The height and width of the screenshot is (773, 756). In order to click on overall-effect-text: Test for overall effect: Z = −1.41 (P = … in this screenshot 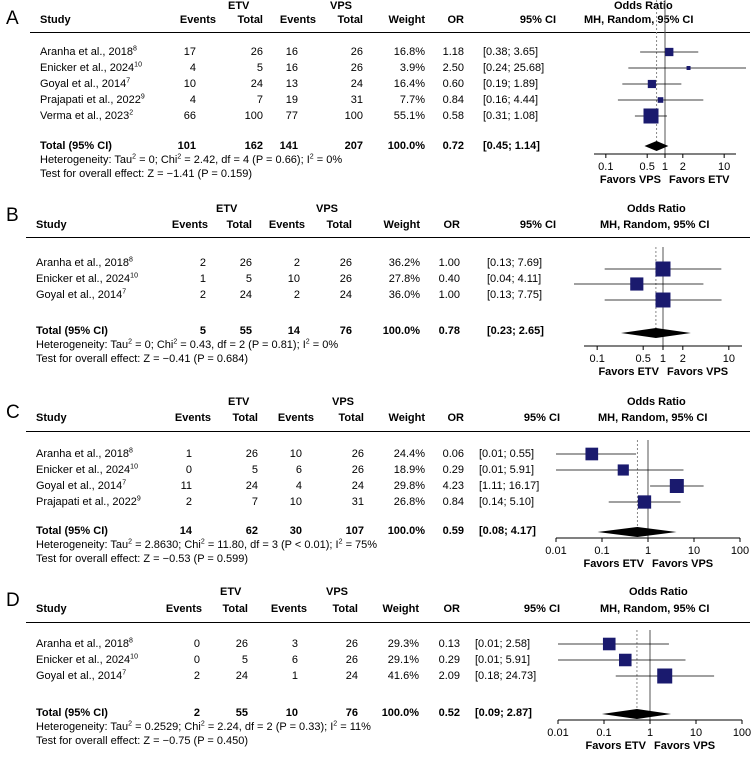, I will do `click(146, 174)`.